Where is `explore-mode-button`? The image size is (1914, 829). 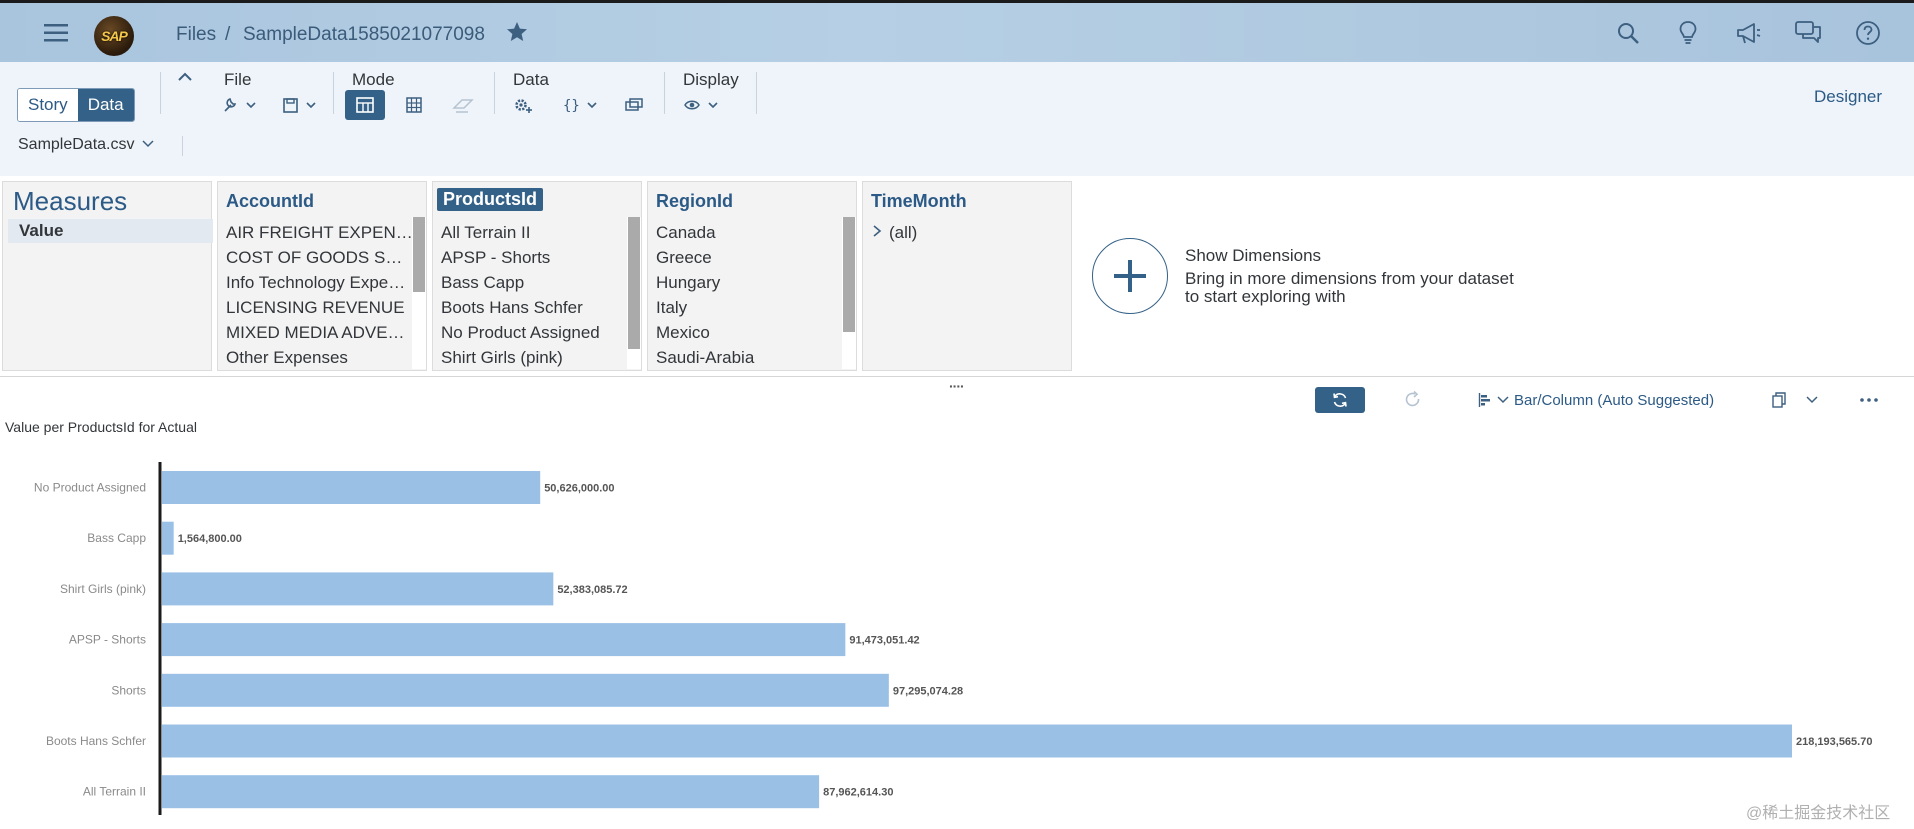
explore-mode-button is located at coordinates (365, 105).